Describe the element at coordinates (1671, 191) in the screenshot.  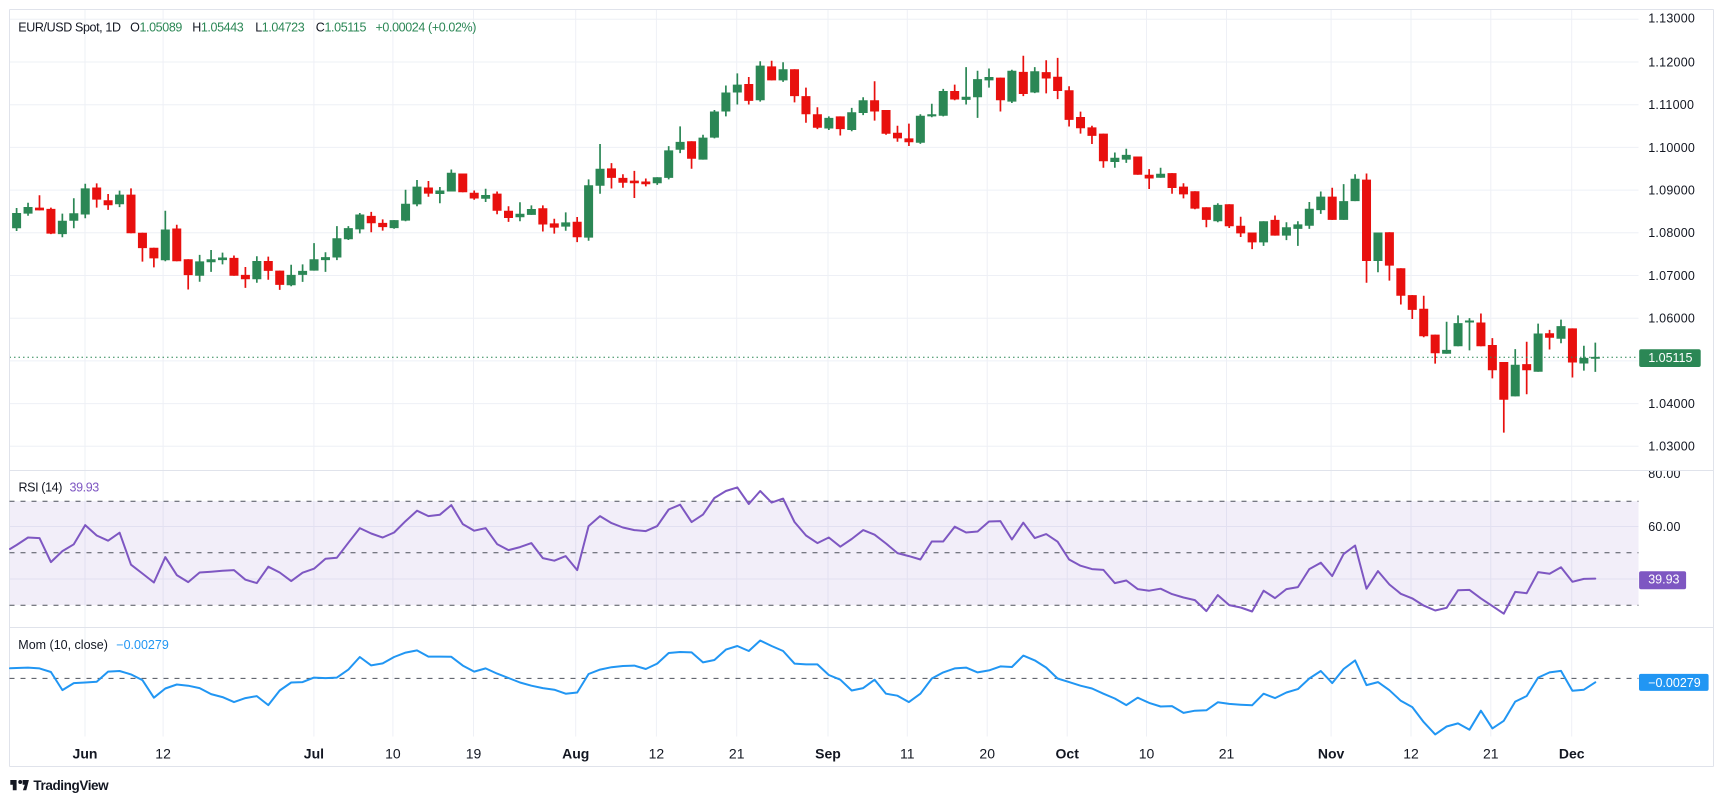
I see `svg-text: 1.09000` at that location.